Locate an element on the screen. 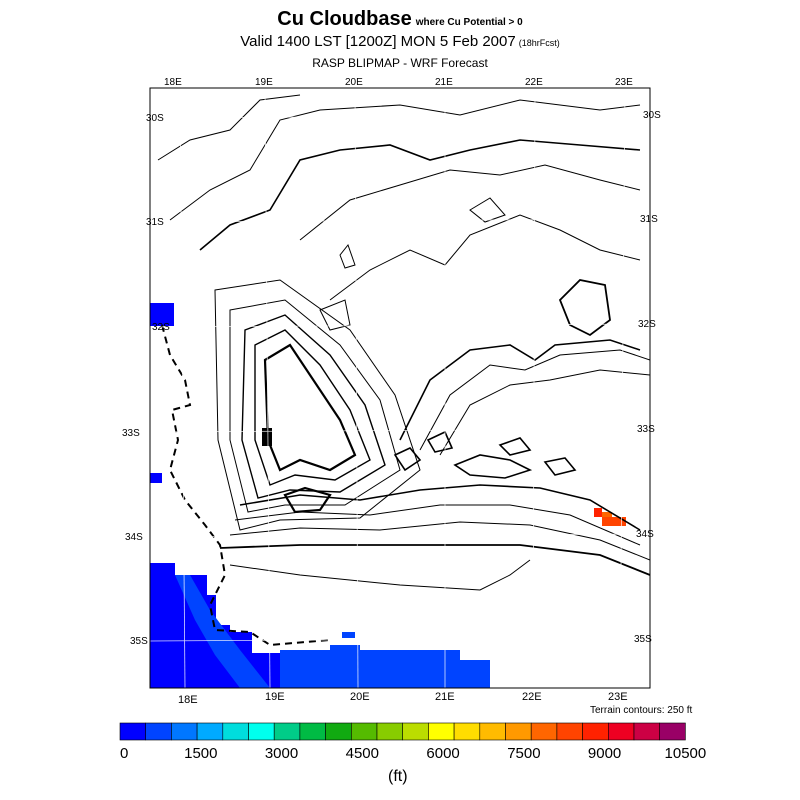 The height and width of the screenshot is (800, 800). map-title: Cu Cloudbase where Cu Potential > 0 is located at coordinates (400, 19).